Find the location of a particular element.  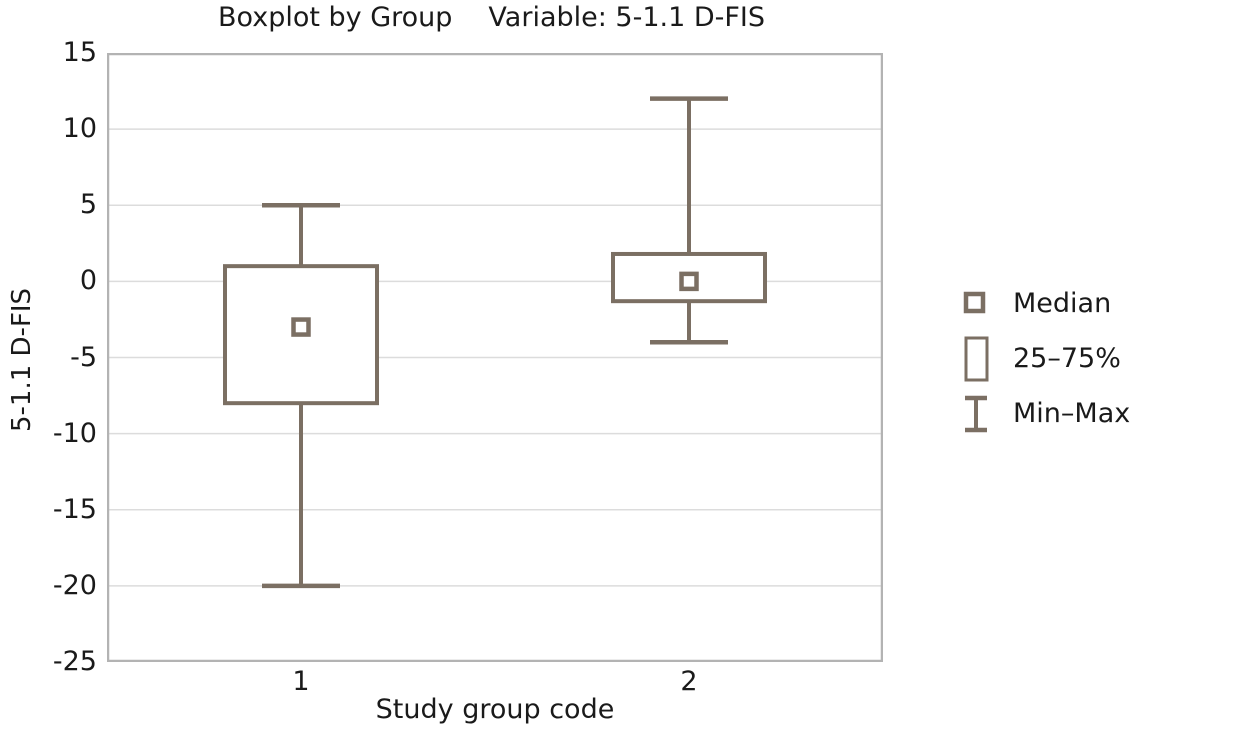

y-tick-label: 15 is located at coordinates (79, 52).